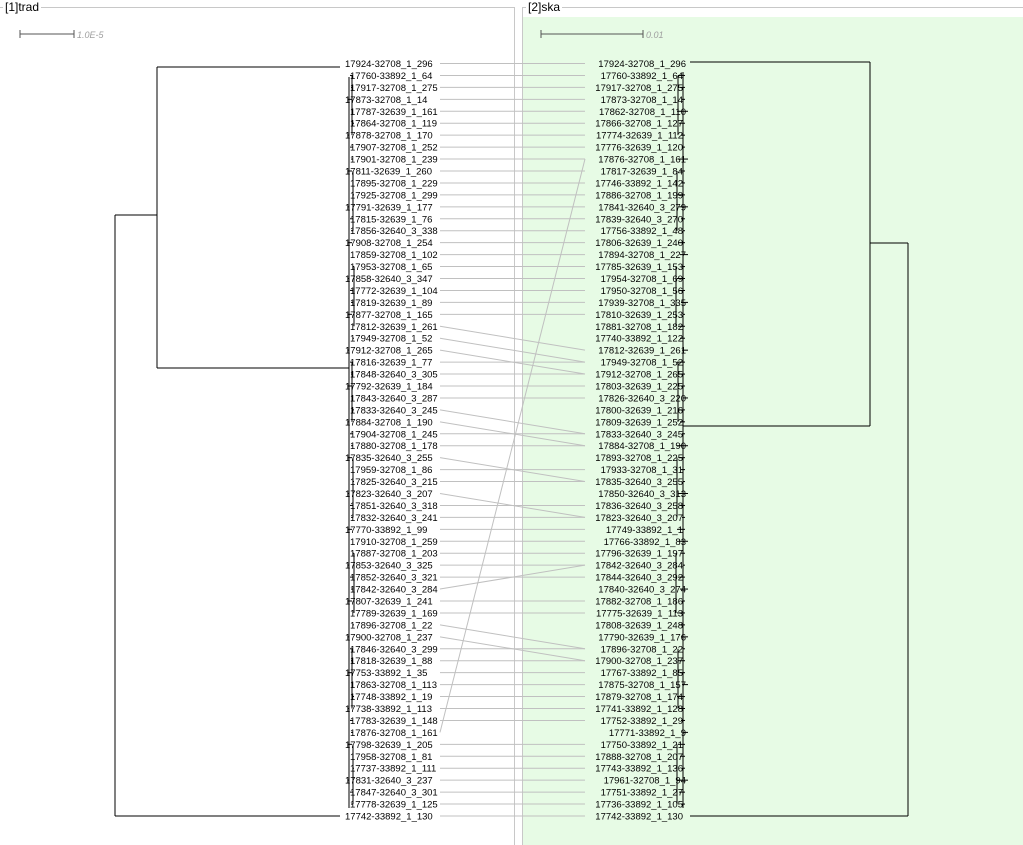  Describe the element at coordinates (394, 231) in the screenshot. I see `left-leaf-label: 17856-32640_3_338` at that location.